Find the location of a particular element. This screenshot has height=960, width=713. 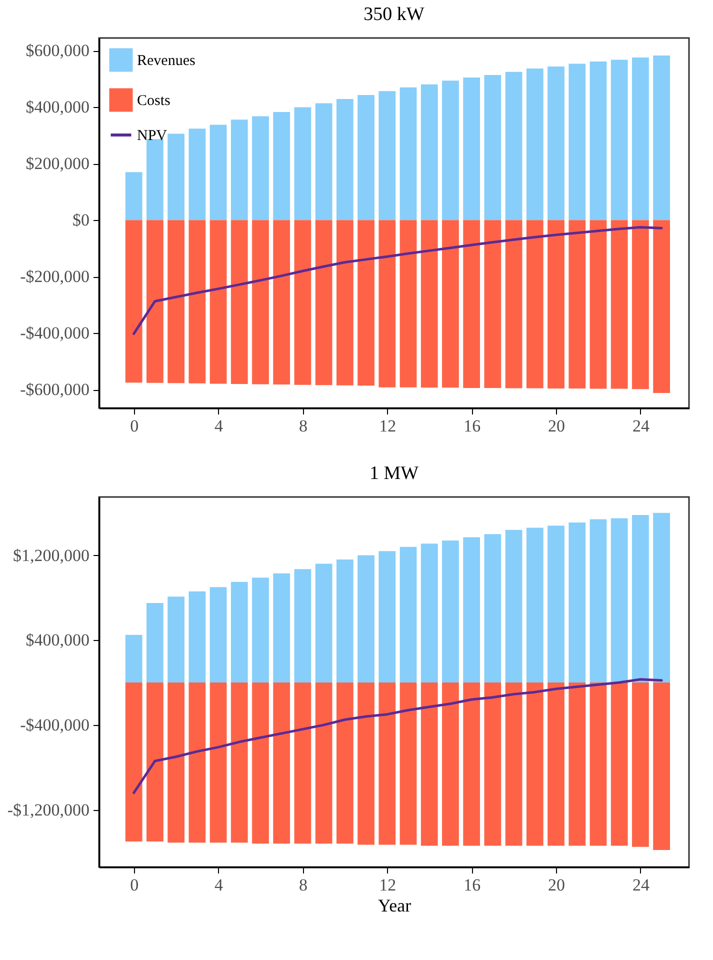

y-tick-label: $1,200,000 is located at coordinates (51, 555).